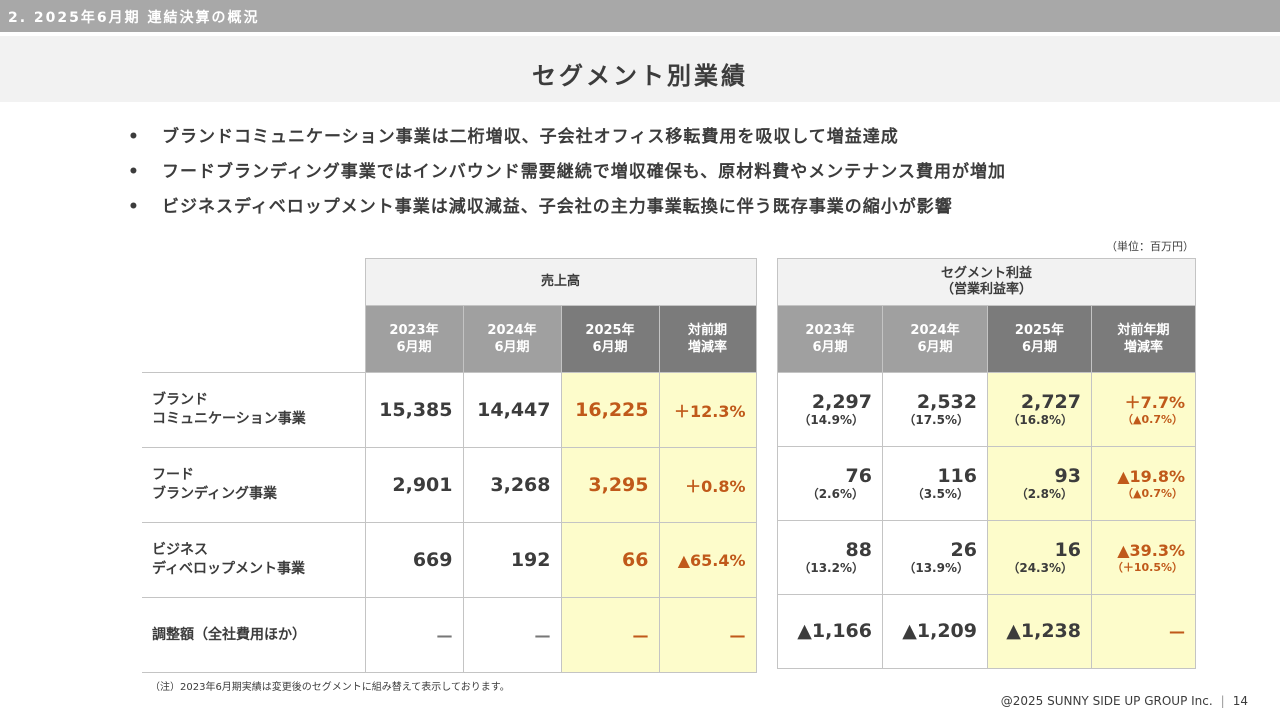 This screenshot has height=720, width=1280. Describe the element at coordinates (935, 483) in the screenshot. I see `profit-value: 116 （3.5%）` at that location.